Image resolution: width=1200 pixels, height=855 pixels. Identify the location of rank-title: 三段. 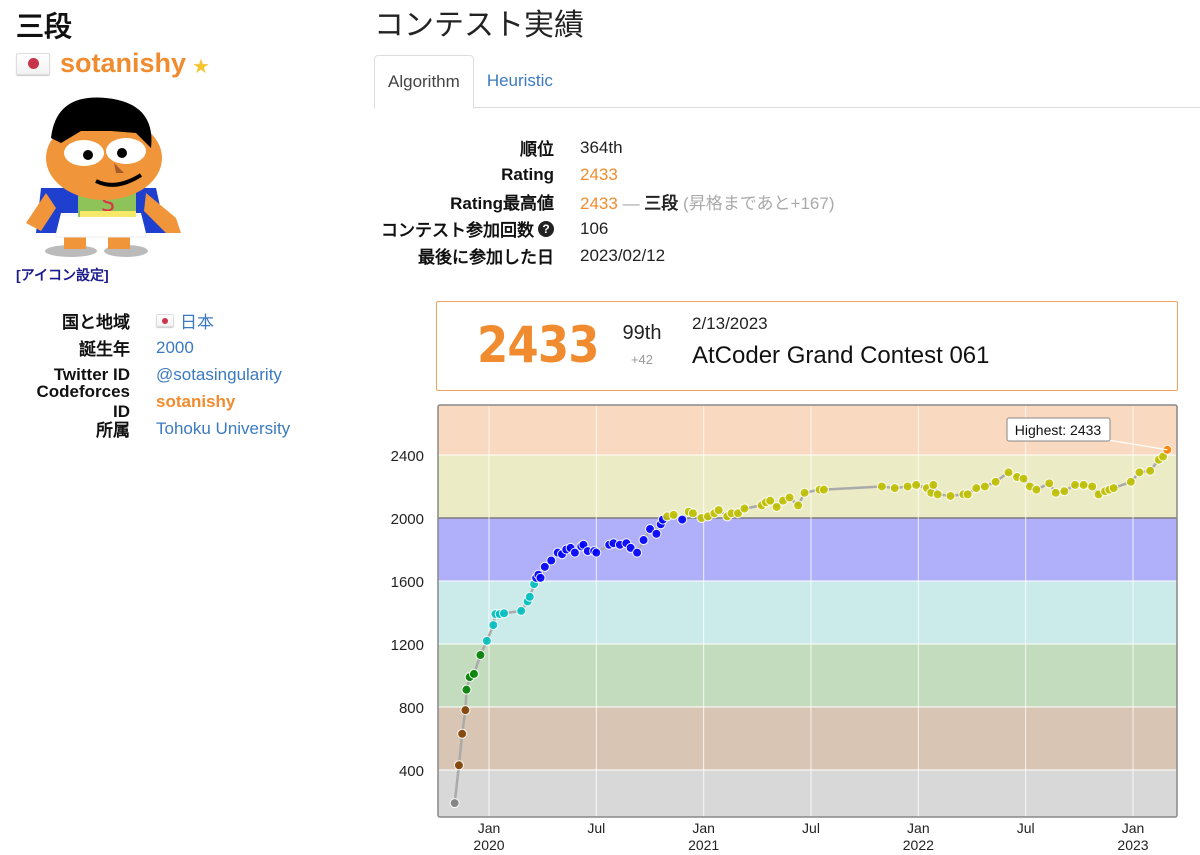
(44, 26).